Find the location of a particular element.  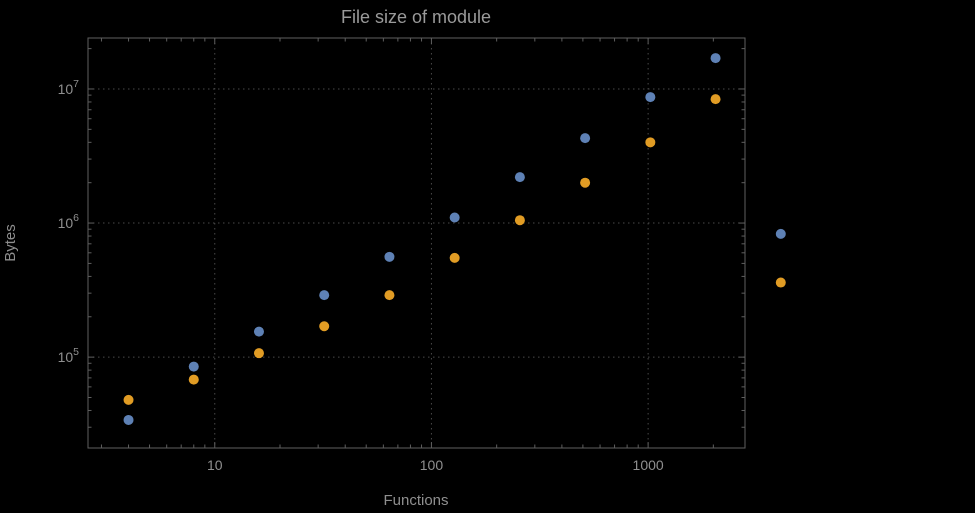

y-axis-label: Bytes is located at coordinates (10, 243).